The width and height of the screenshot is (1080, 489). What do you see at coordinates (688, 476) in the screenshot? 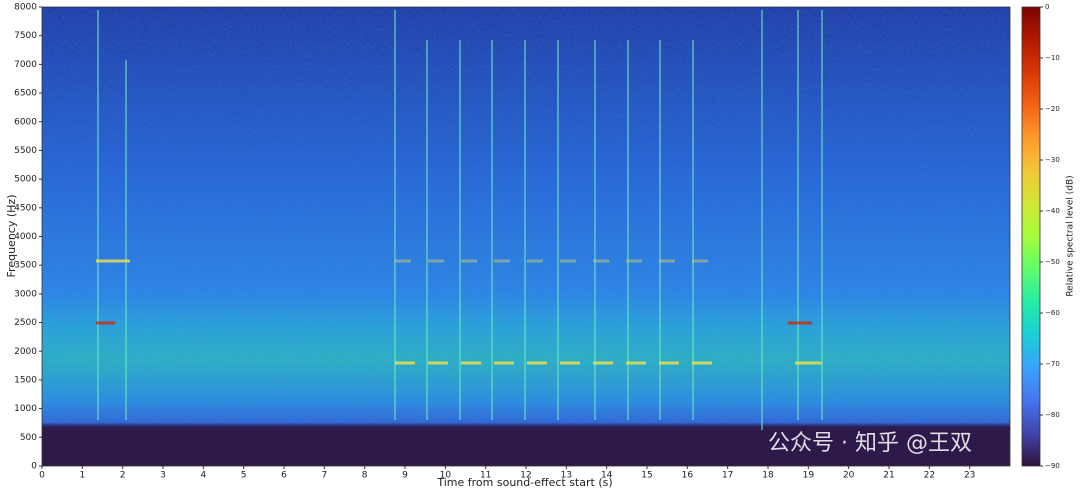
I see `x-tick-label: 16` at bounding box center [688, 476].